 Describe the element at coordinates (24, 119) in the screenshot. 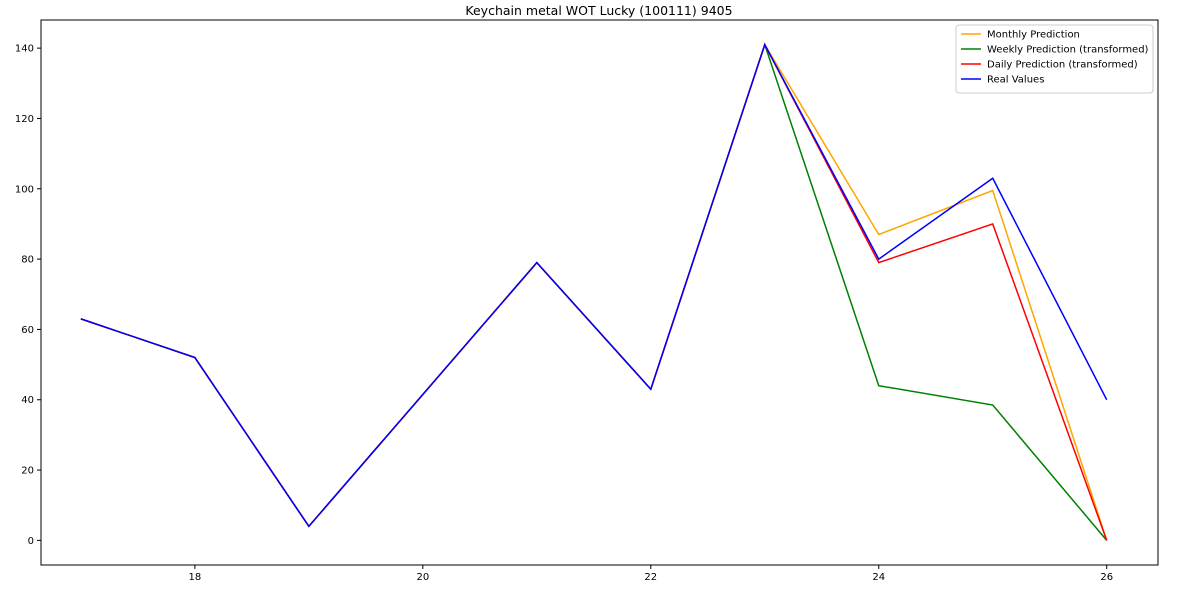

I see `y-tick-label: 120` at that location.